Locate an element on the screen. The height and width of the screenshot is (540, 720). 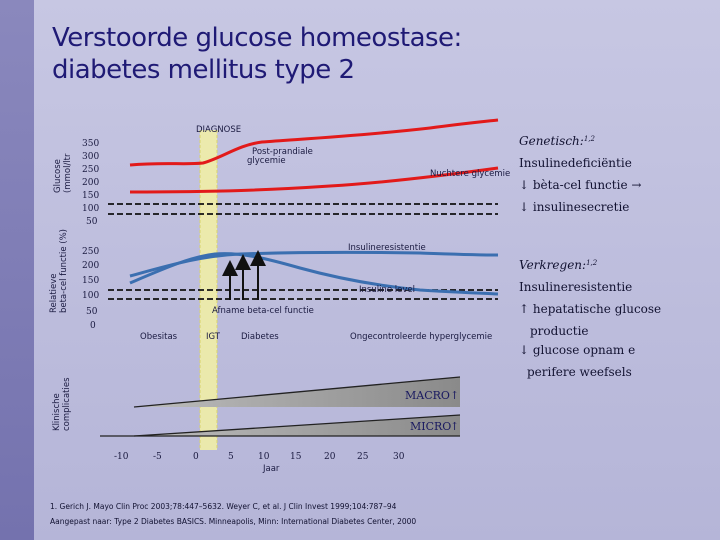
acquired-title: Verkregen:1,2 is located at coordinates (558, 265).